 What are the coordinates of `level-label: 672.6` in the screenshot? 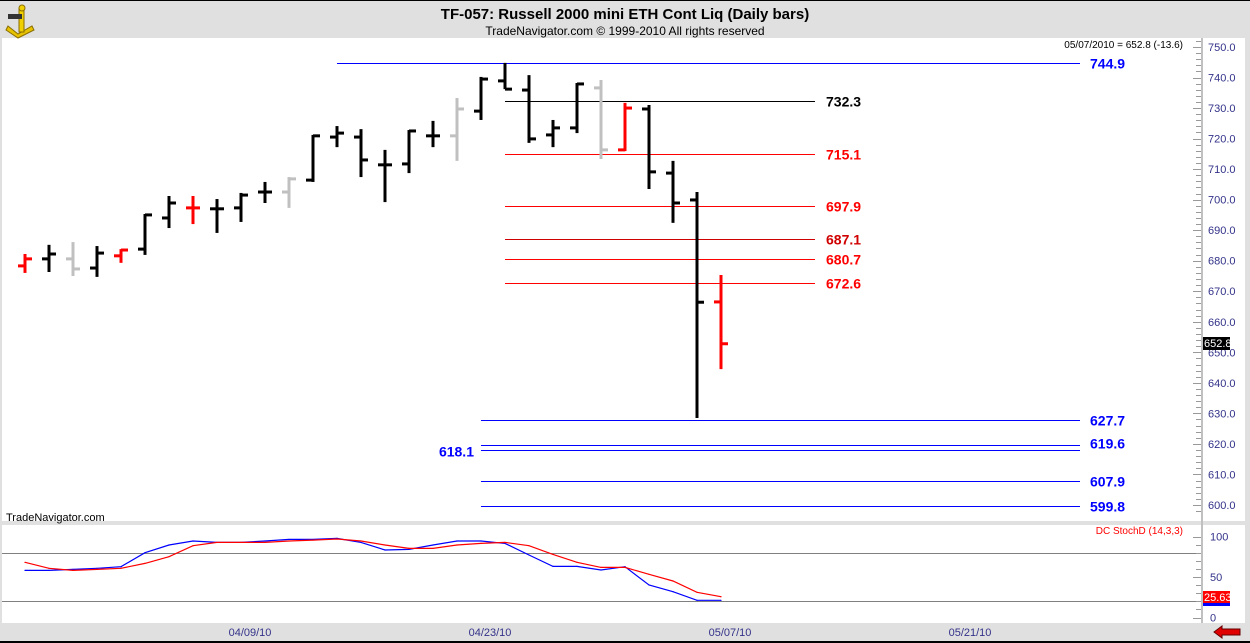 It's located at (843, 284).